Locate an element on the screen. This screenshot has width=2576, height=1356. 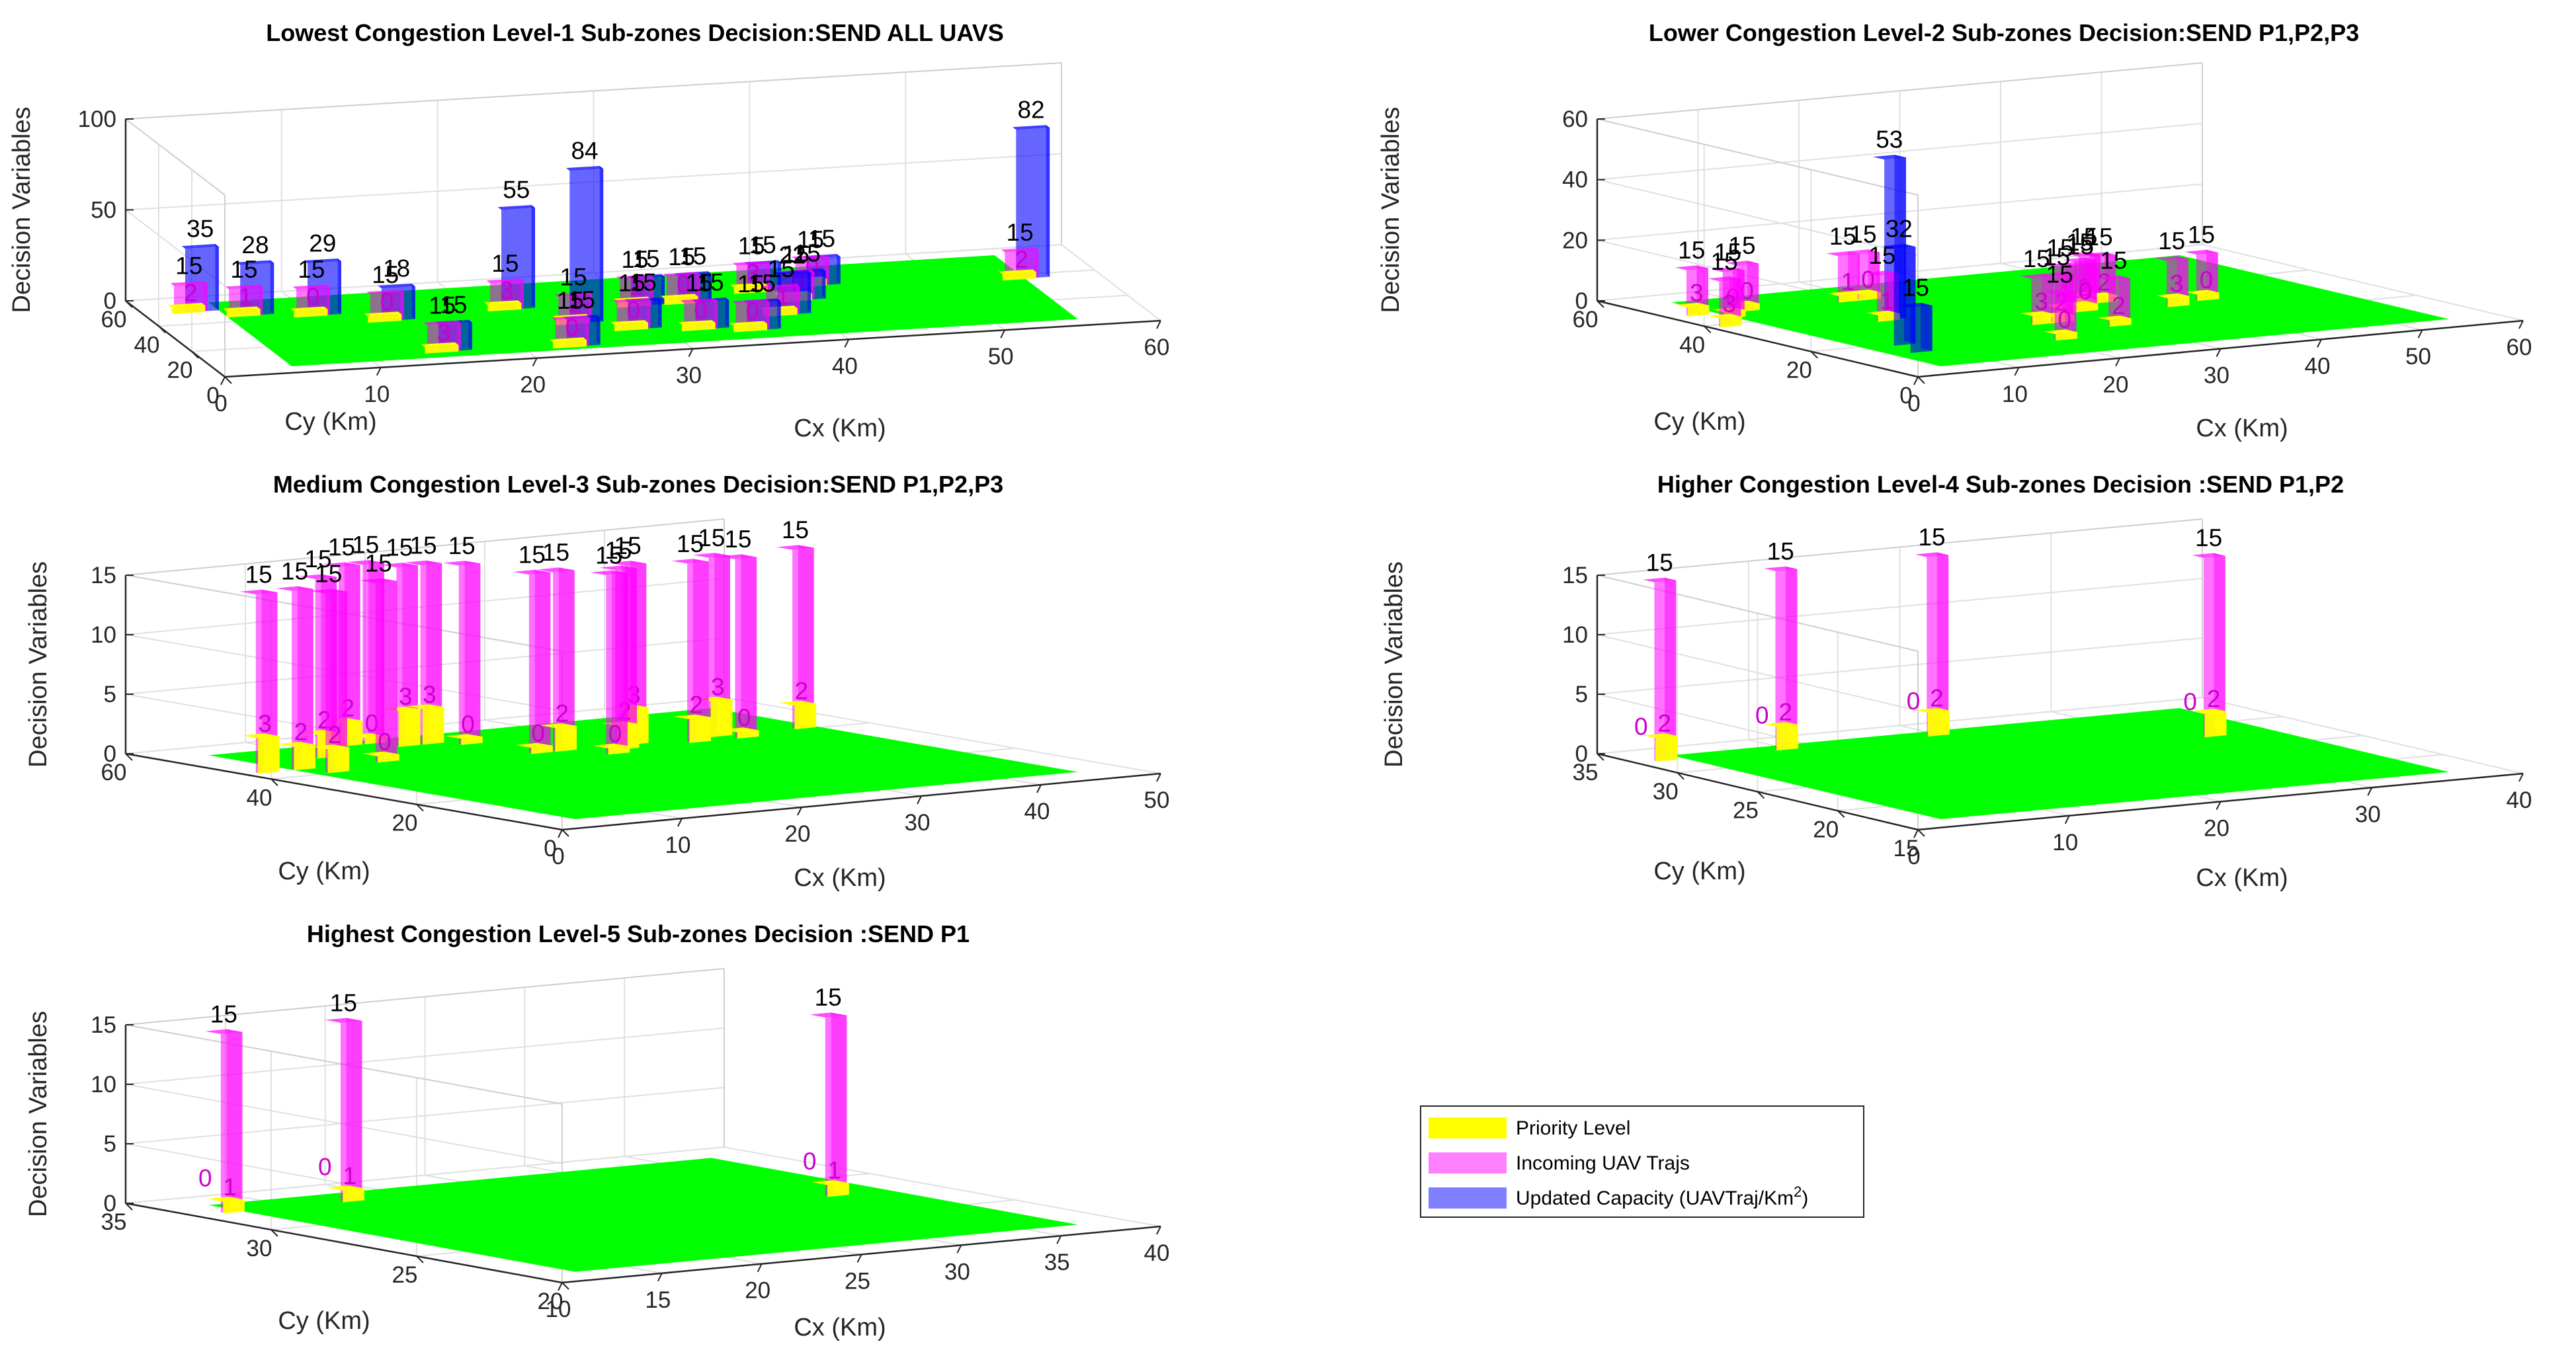
x-axis-label: Cx (Km) is located at coordinates (840, 428).